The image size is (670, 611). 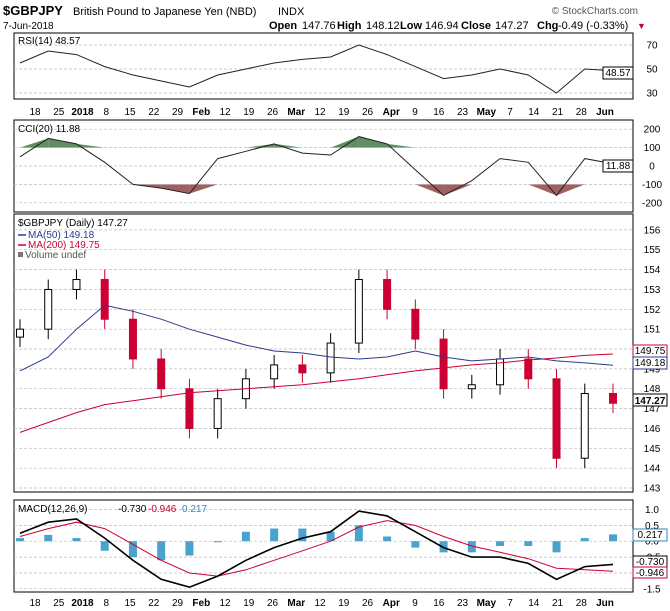 What do you see at coordinates (652, 526) in the screenshot?
I see `macd-ticks-tick-1: 0.5` at bounding box center [652, 526].